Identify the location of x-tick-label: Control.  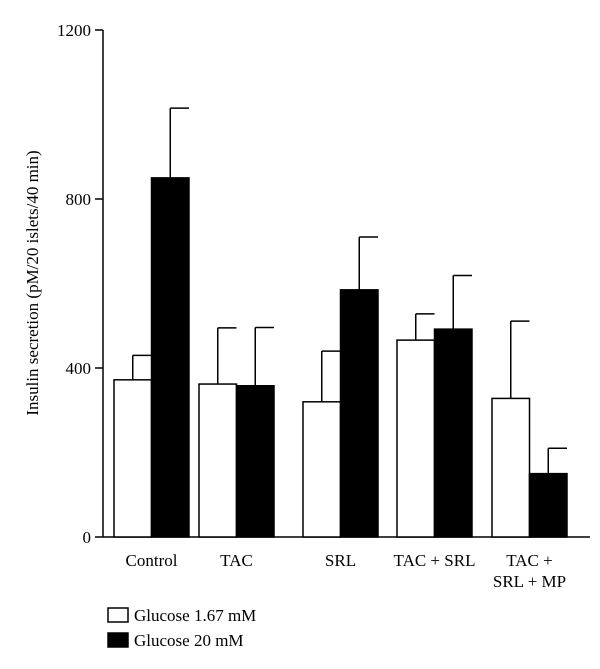
(152, 560).